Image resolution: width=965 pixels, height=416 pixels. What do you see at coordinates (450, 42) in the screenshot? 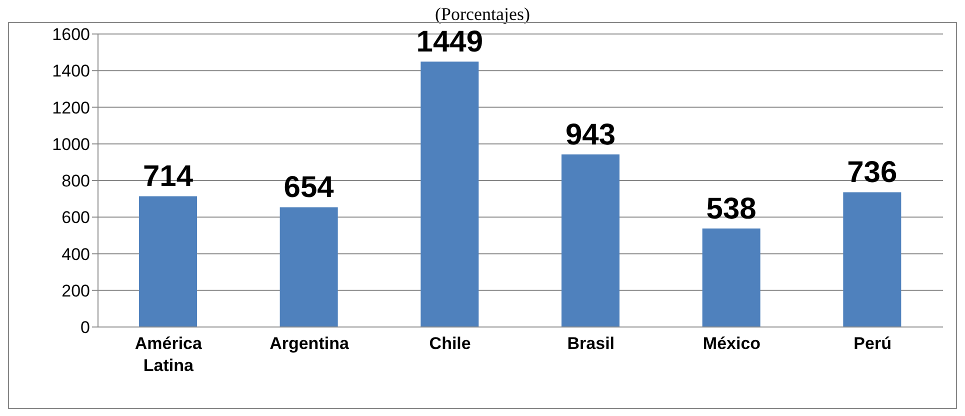
I see `data-label: 1449` at bounding box center [450, 42].